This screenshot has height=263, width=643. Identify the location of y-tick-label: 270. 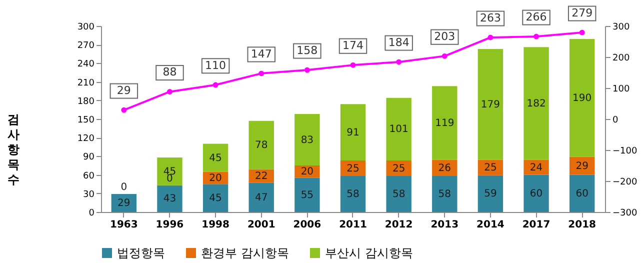
(86, 46).